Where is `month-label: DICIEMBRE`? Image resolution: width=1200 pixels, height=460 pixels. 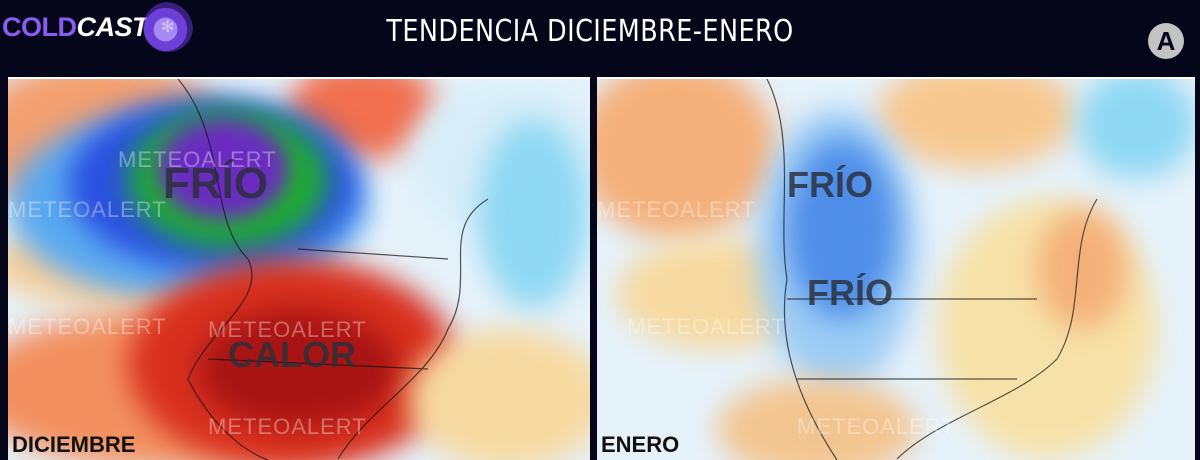
month-label: DICIEMBRE is located at coordinates (74, 444).